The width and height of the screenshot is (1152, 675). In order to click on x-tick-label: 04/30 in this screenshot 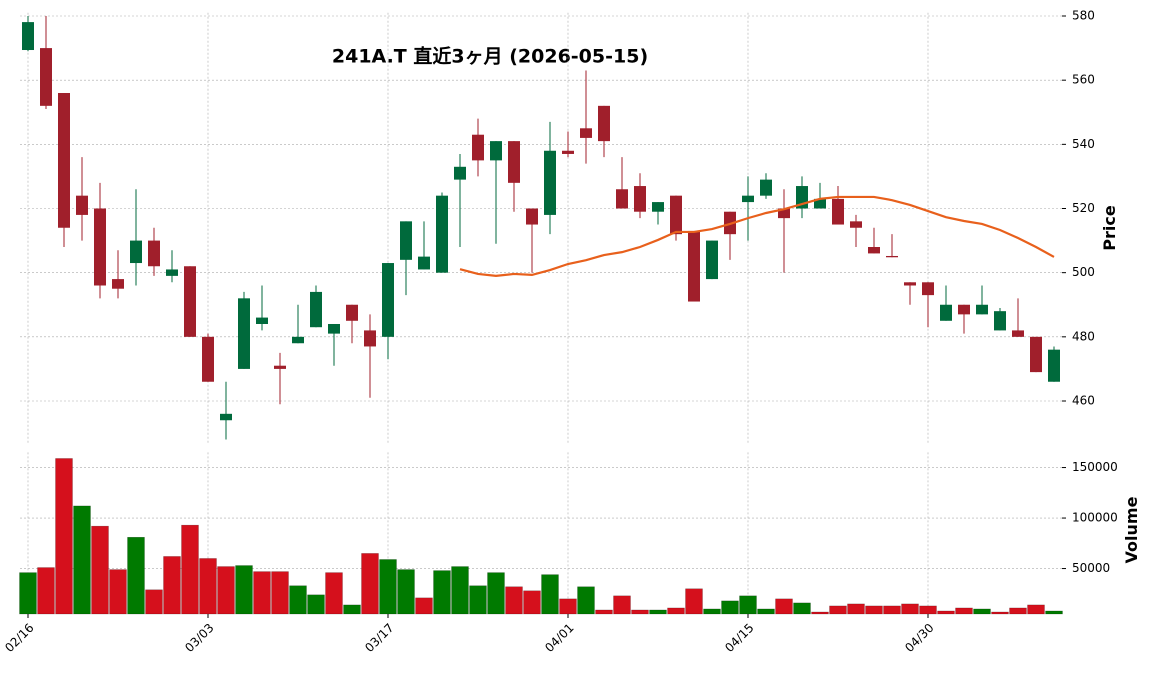, I will do `click(919, 638)`.